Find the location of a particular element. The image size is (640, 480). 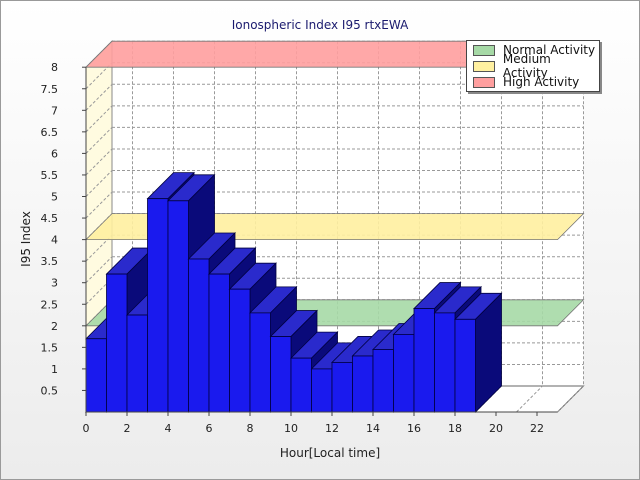

x-tick-label: 4 is located at coordinates (168, 428).